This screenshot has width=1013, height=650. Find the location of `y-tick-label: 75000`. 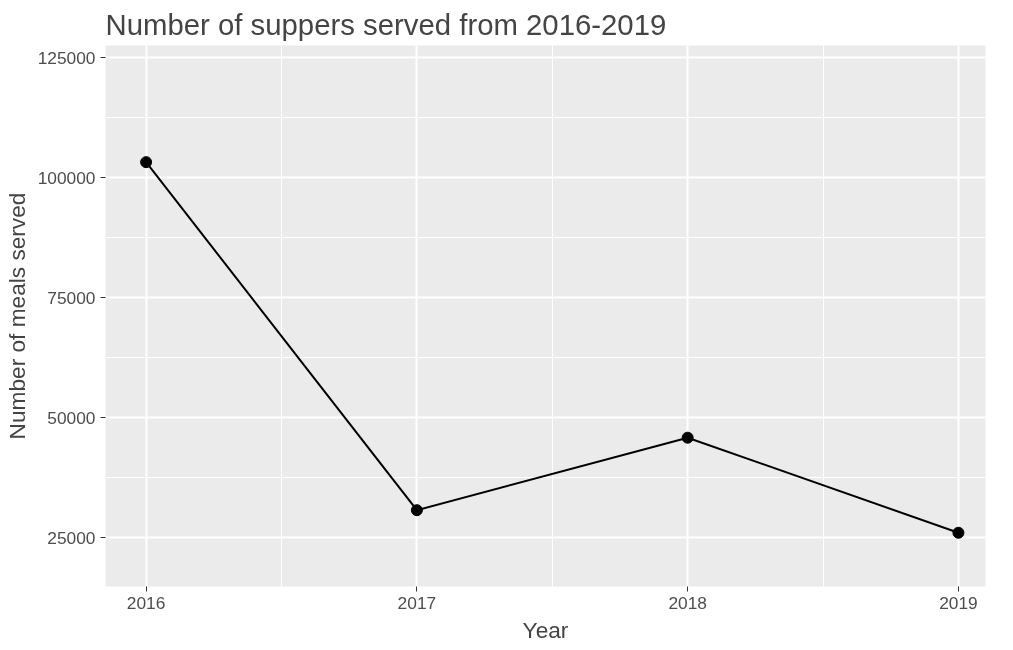

y-tick-label: 75000 is located at coordinates (71, 297).